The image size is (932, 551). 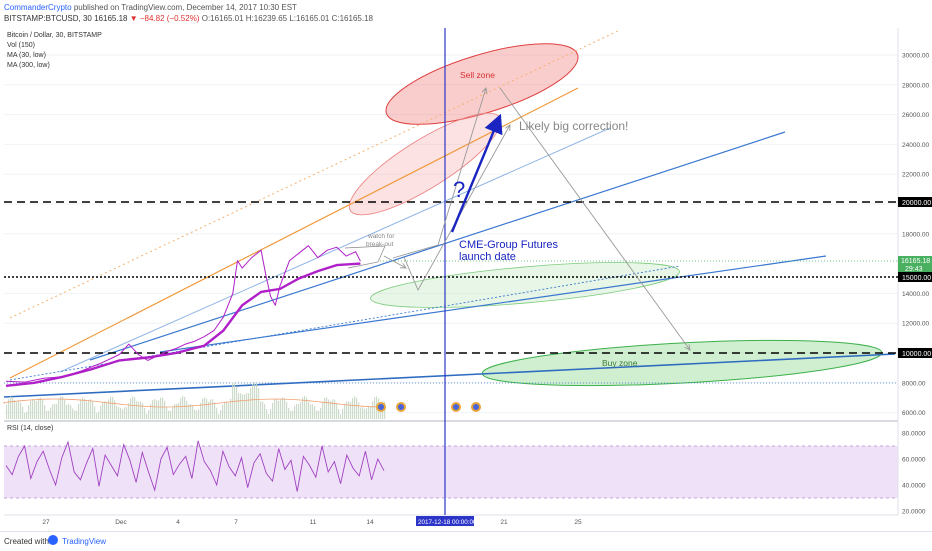 I want to click on rsi-tick-label: 20.0000, so click(x=914, y=512).